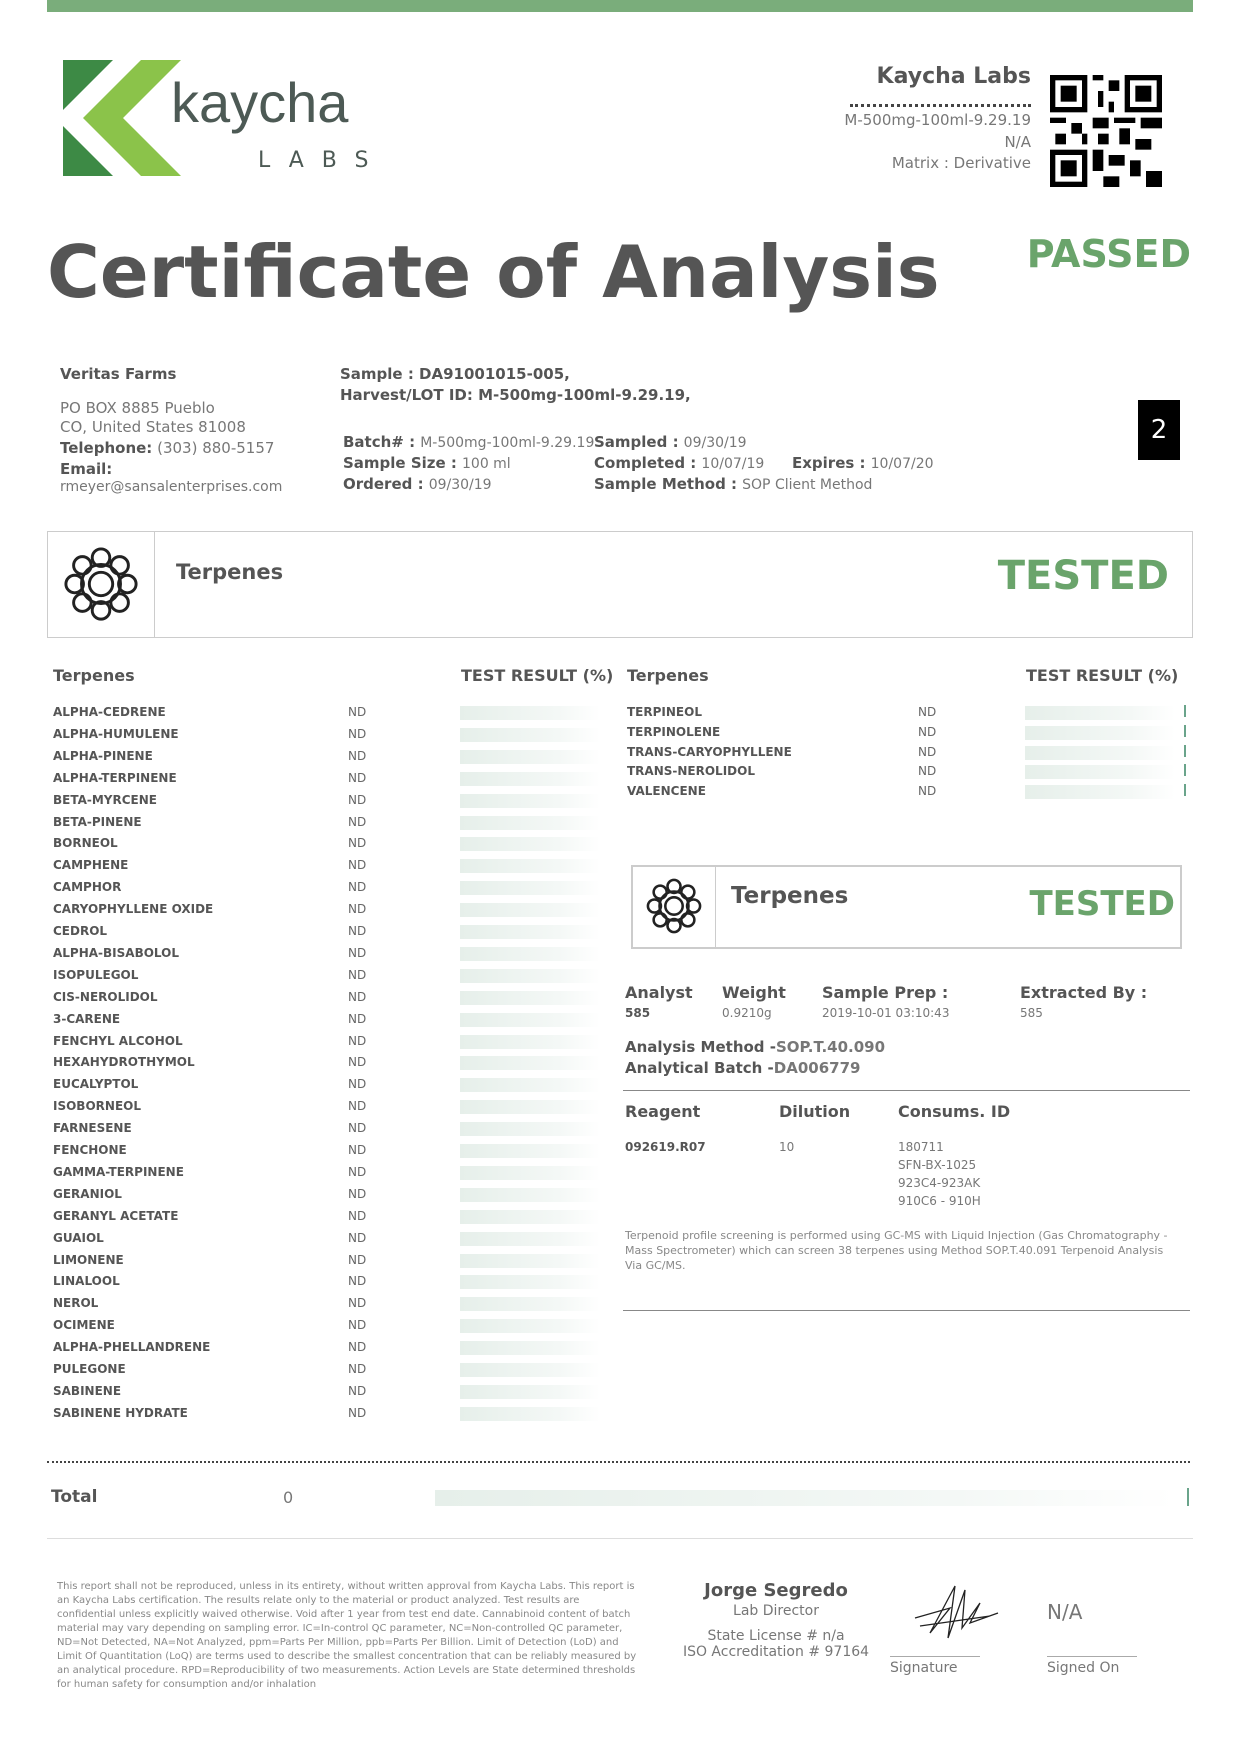 This screenshot has height=1754, width=1241. What do you see at coordinates (1188, 1497) in the screenshot?
I see `total-bar-tick` at bounding box center [1188, 1497].